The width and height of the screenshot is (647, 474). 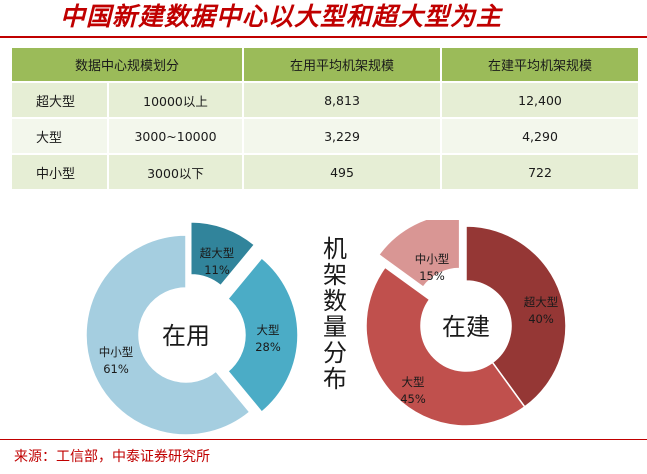 What do you see at coordinates (335, 275) in the screenshot?
I see `side-label-char: 架` at bounding box center [335, 275].